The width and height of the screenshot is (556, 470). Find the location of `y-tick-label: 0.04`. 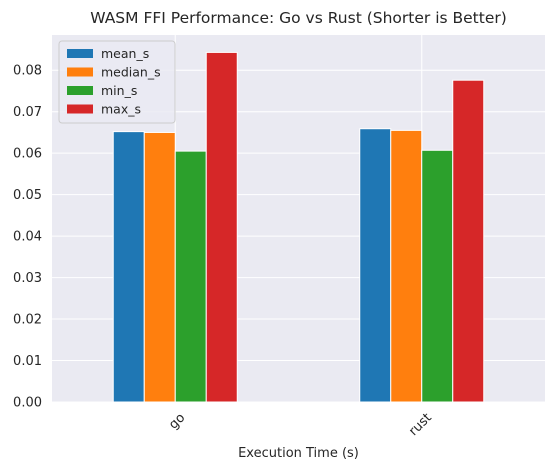

y-tick-label: 0.04 is located at coordinates (27, 237).